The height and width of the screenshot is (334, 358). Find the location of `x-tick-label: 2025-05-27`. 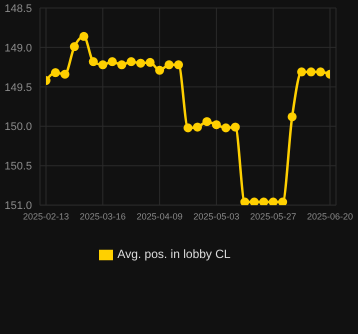

x-tick-label: 2025-05-27 is located at coordinates (273, 217).